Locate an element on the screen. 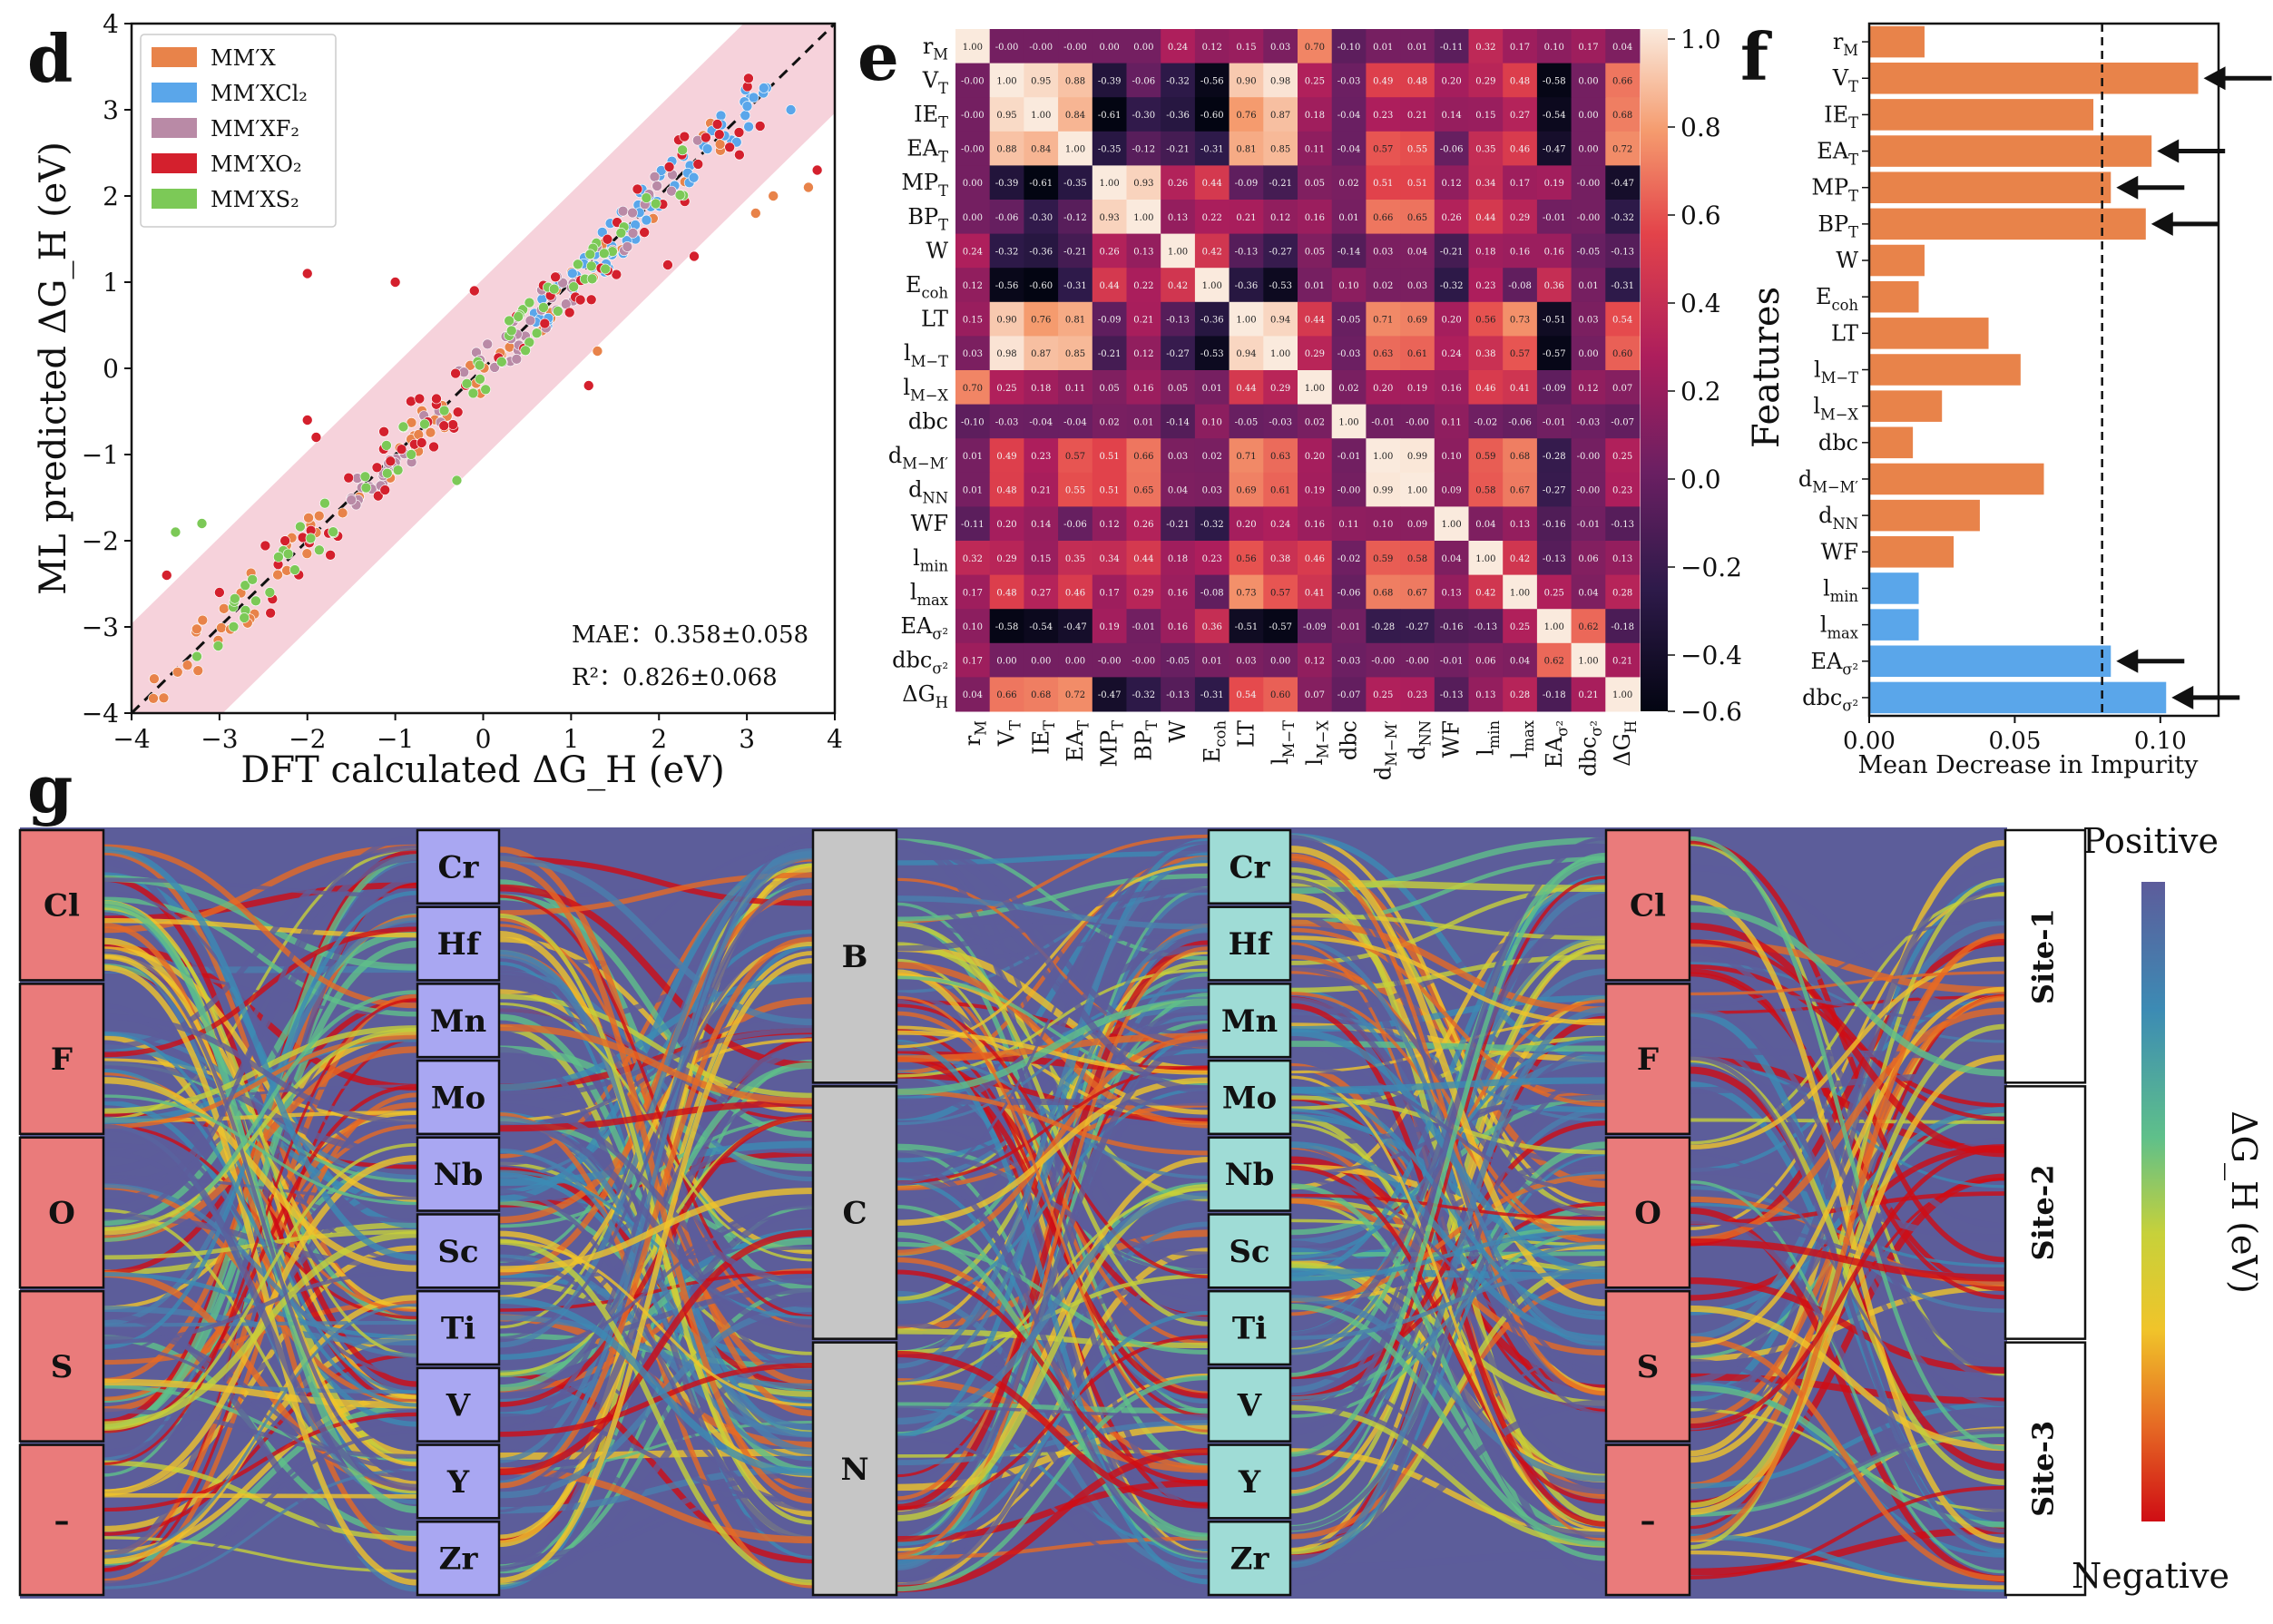 This screenshot has width=2273, height=1624. heatmap-col-label: lM−X is located at coordinates (1317, 743).